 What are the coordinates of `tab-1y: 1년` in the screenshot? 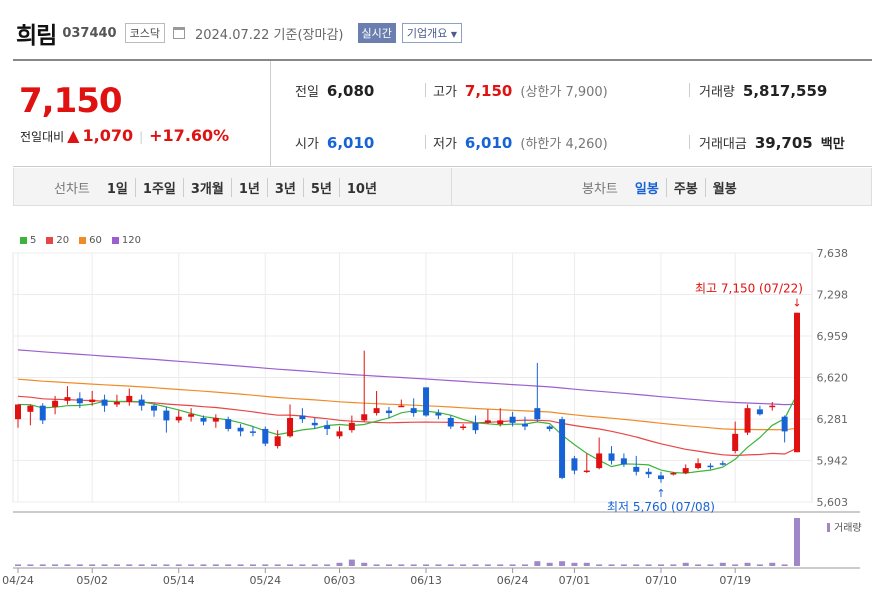 It's located at (248, 187).